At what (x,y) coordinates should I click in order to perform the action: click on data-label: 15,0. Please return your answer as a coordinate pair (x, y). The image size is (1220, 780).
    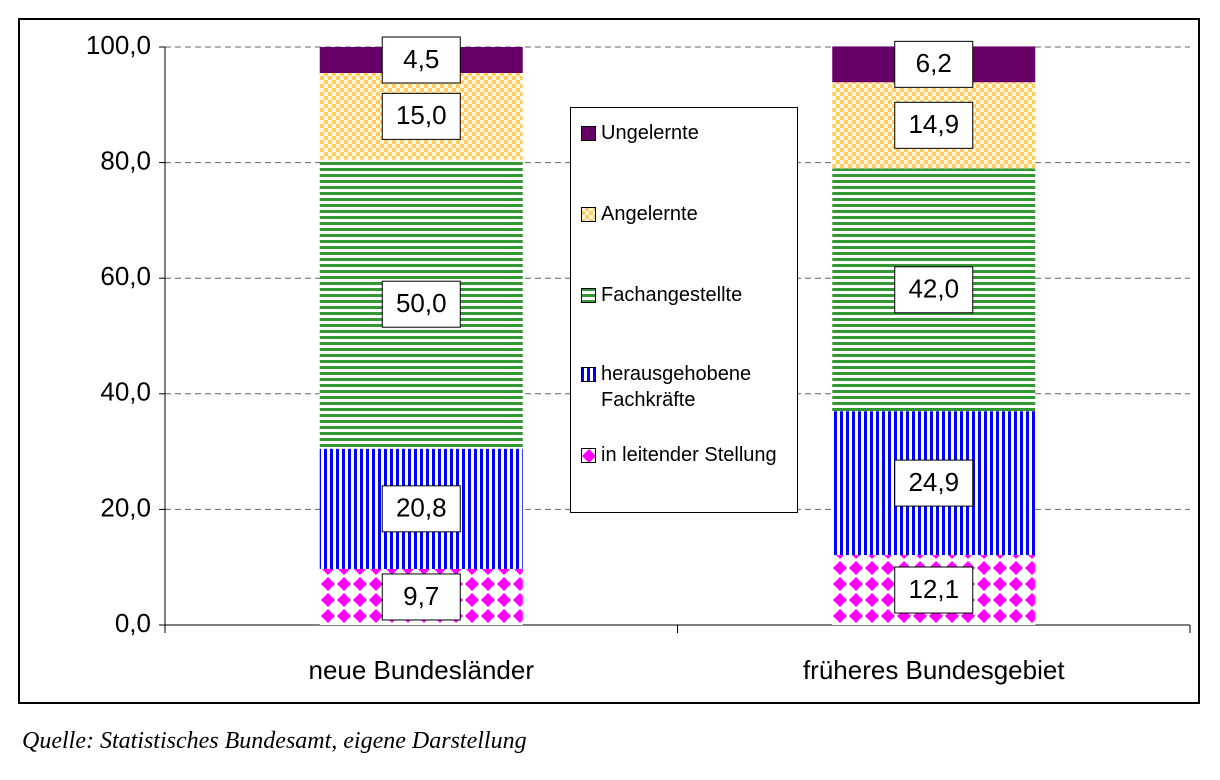
    Looking at the image, I should click on (421, 116).